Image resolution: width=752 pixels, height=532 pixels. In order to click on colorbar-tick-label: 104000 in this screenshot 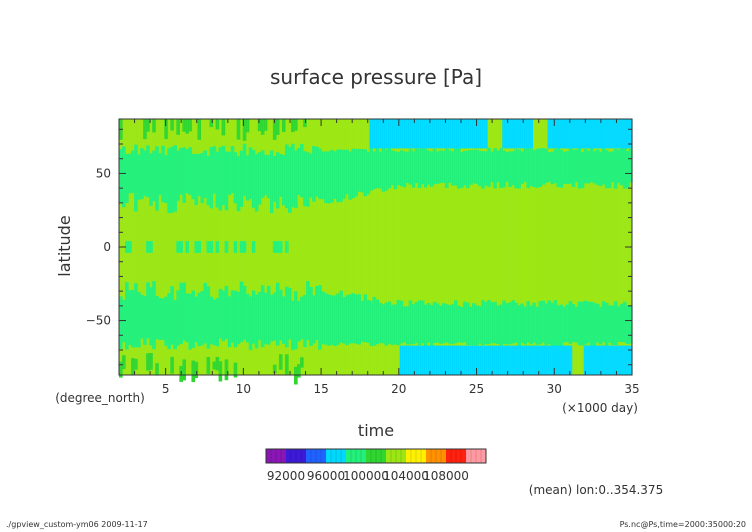, I will do `click(406, 476)`.